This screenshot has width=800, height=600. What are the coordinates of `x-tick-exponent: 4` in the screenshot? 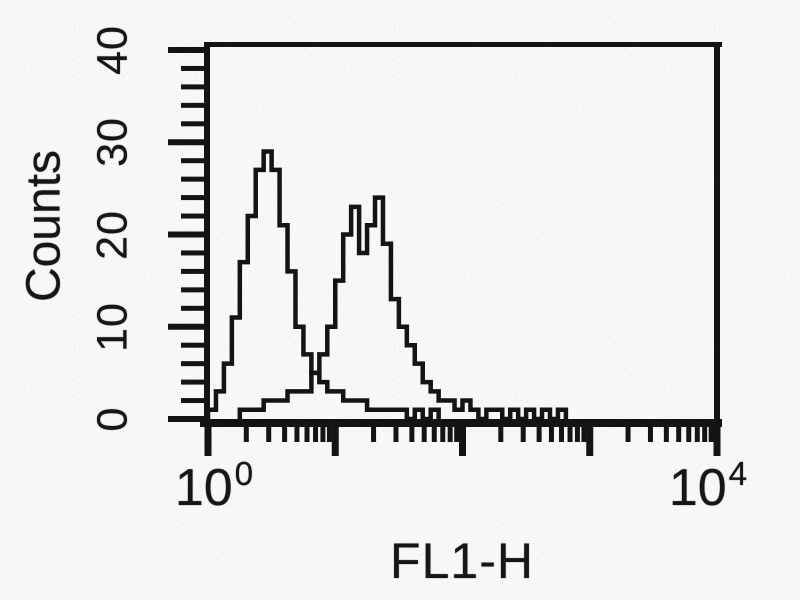 It's located at (738, 475).